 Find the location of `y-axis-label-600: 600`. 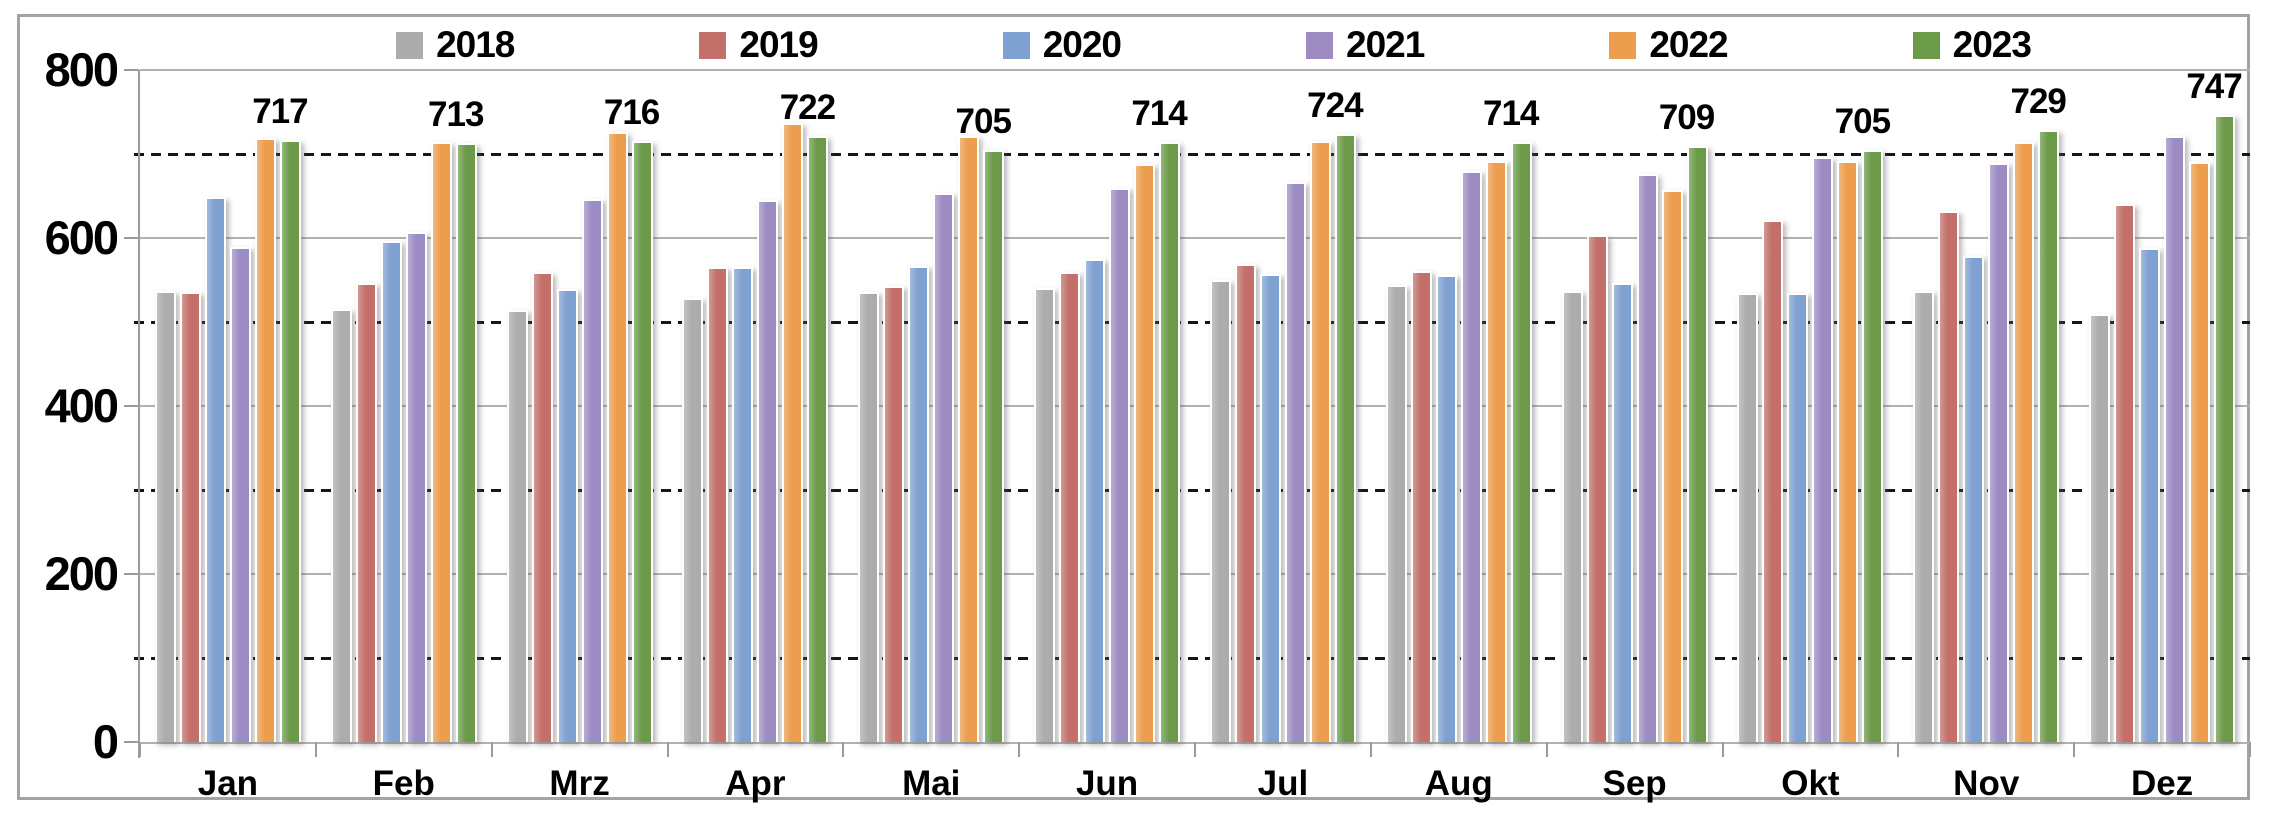

y-axis-label-600: 600 is located at coordinates (81, 237).